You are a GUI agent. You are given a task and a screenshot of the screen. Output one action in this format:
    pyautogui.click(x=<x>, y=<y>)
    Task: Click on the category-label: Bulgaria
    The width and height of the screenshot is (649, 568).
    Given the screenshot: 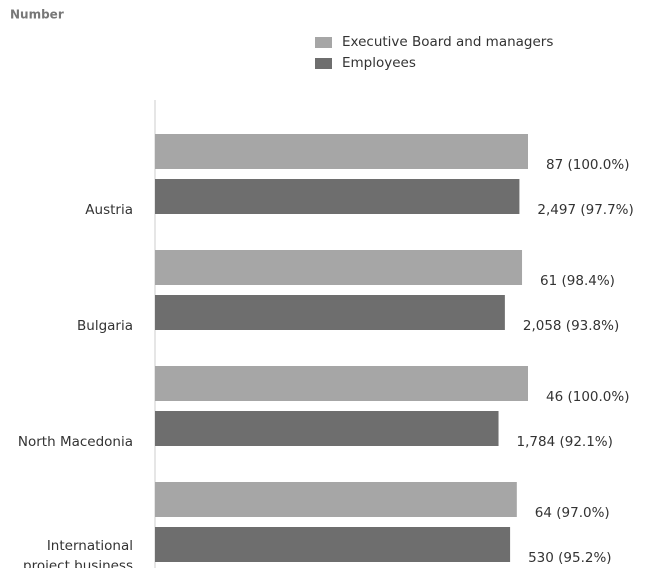 What is the action you would take?
    pyautogui.click(x=105, y=326)
    